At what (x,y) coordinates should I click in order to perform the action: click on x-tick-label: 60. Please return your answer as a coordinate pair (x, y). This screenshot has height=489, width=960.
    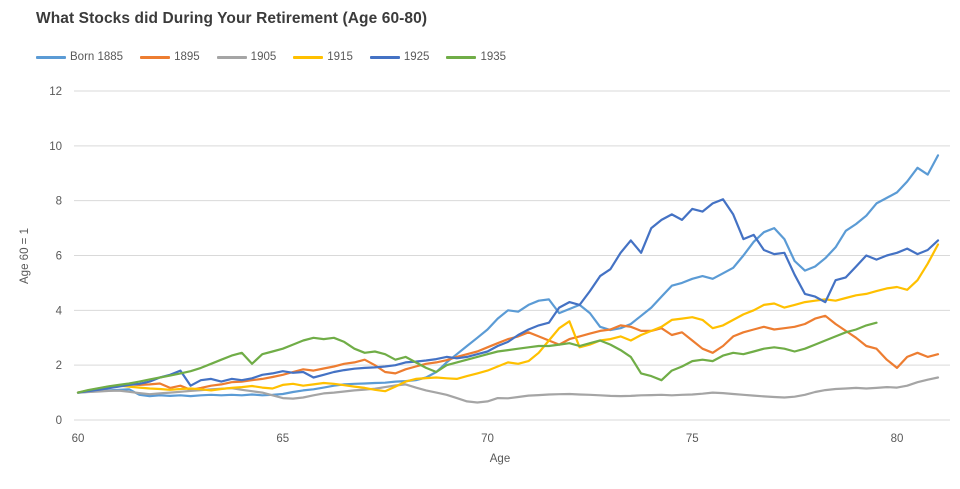
    Looking at the image, I should click on (78, 439).